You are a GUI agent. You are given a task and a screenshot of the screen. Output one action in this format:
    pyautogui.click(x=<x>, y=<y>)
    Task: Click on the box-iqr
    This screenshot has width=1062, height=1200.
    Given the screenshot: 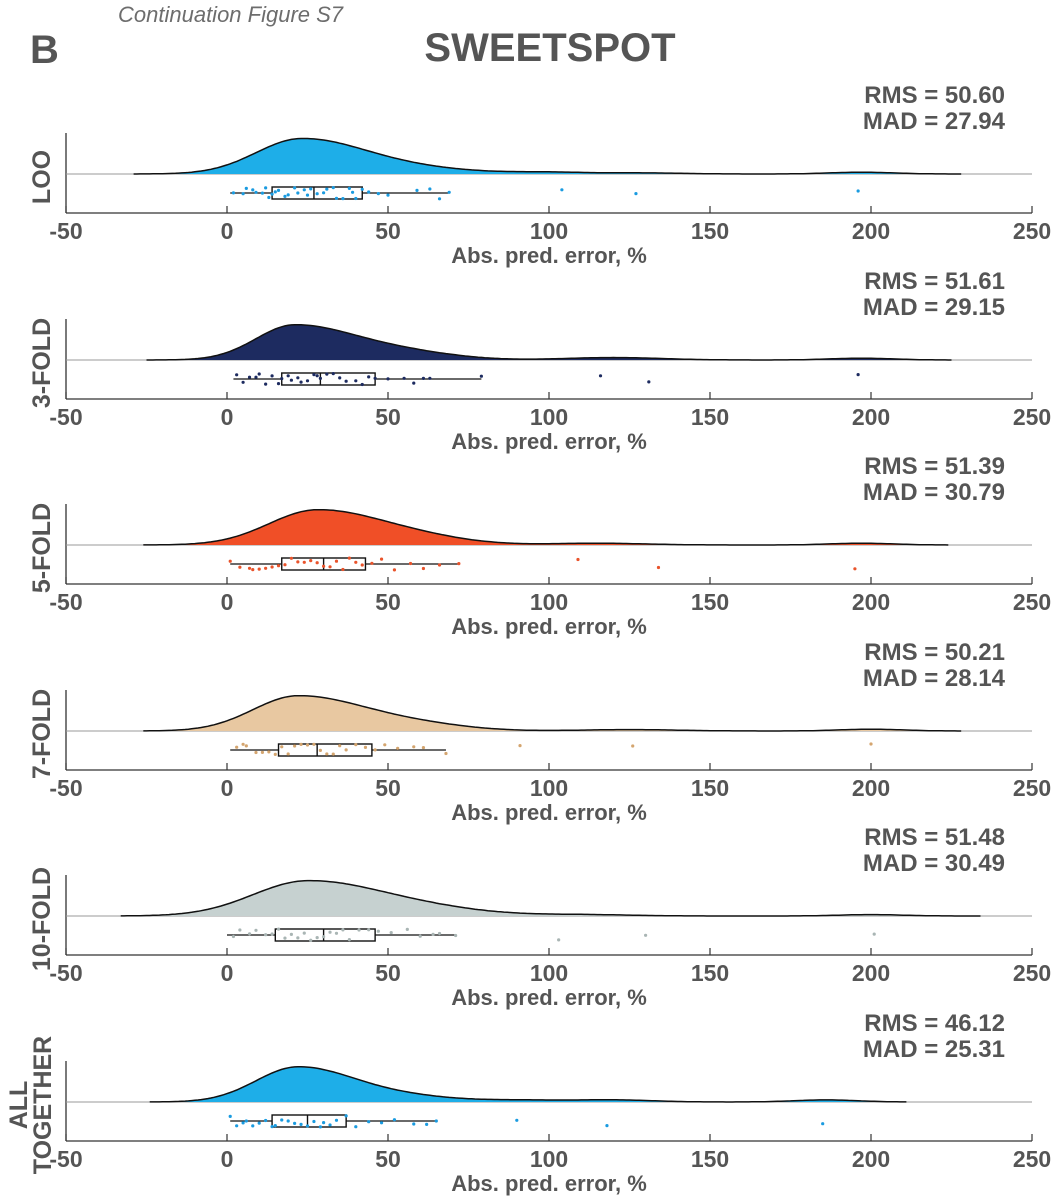 What is the action you would take?
    pyautogui.click(x=325, y=750)
    